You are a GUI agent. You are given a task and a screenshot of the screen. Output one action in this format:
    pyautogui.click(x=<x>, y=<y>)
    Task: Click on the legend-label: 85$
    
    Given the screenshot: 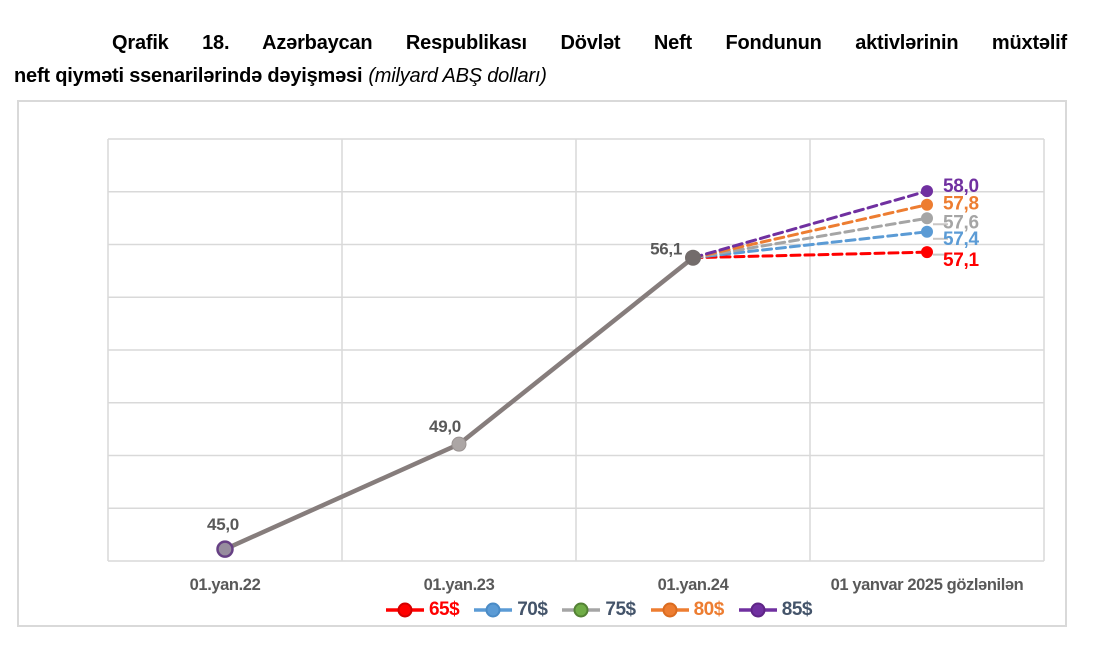 What is the action you would take?
    pyautogui.click(x=797, y=609)
    